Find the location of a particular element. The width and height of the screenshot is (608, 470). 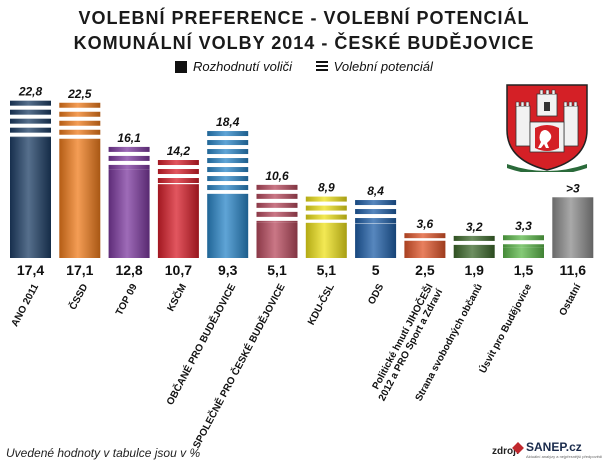

legend-label-decided: Rozhodnutí voliči is located at coordinates (243, 66).